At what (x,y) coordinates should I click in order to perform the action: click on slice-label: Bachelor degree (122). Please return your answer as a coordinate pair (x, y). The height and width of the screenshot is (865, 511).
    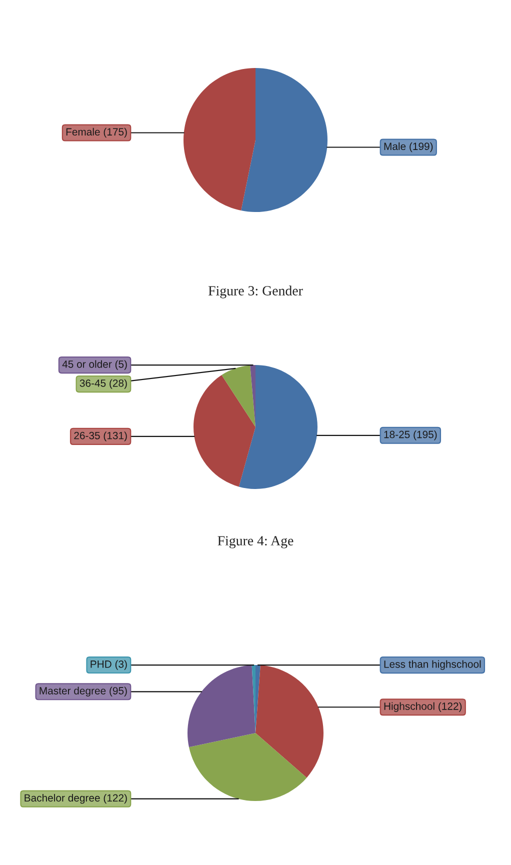
    Looking at the image, I should click on (75, 799).